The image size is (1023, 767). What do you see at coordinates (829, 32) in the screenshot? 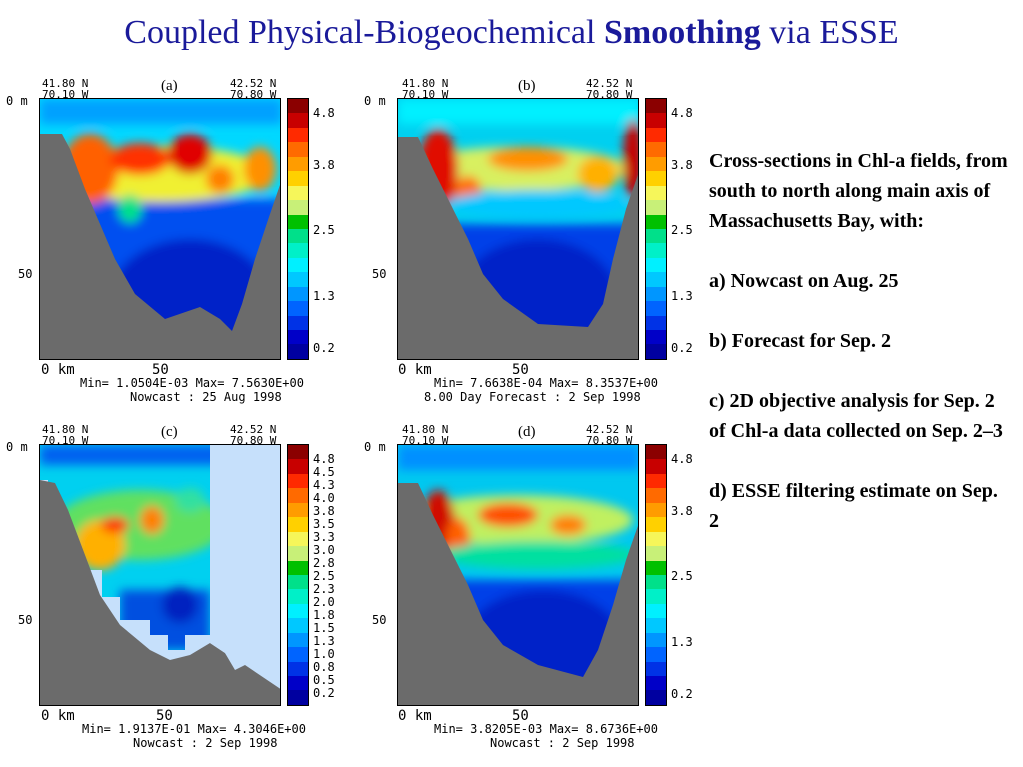
I see `title-part2: via ESSE` at bounding box center [829, 32].